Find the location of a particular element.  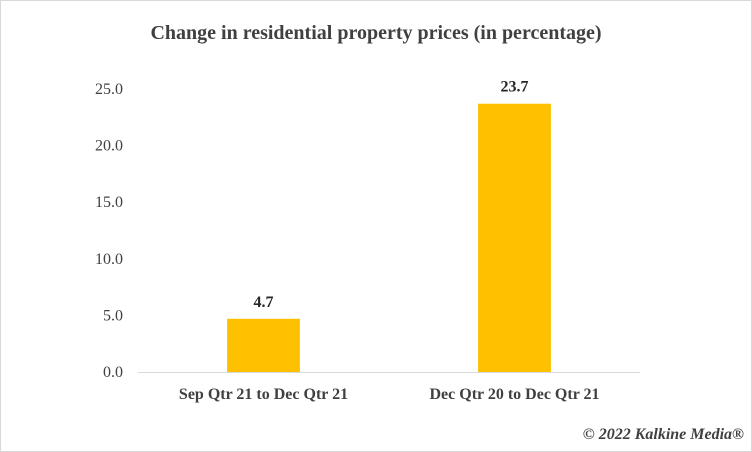

x-category-label: Sep Qtr 21 to Dec Qtr 21 is located at coordinates (263, 394).